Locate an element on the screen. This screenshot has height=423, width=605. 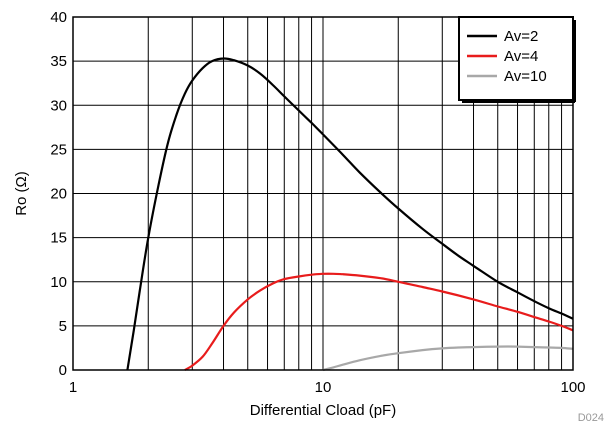
y-tick-label: 30 is located at coordinates (58, 105).